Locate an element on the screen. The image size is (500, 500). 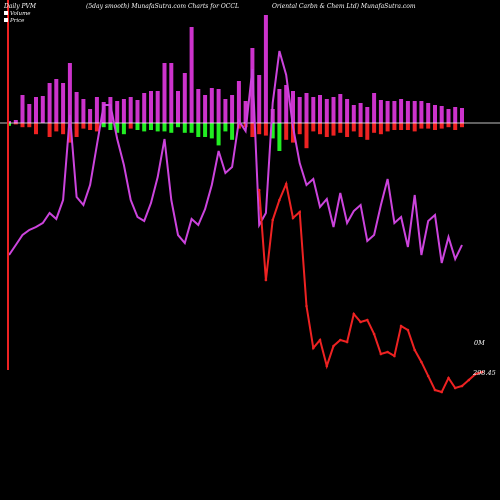
legend-volume-swatch is located at coordinates (6, 13).